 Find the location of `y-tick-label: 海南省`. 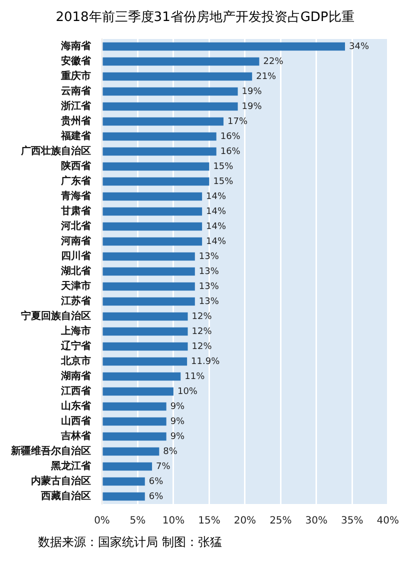

y-tick-label: 海南省 is located at coordinates (76, 46).